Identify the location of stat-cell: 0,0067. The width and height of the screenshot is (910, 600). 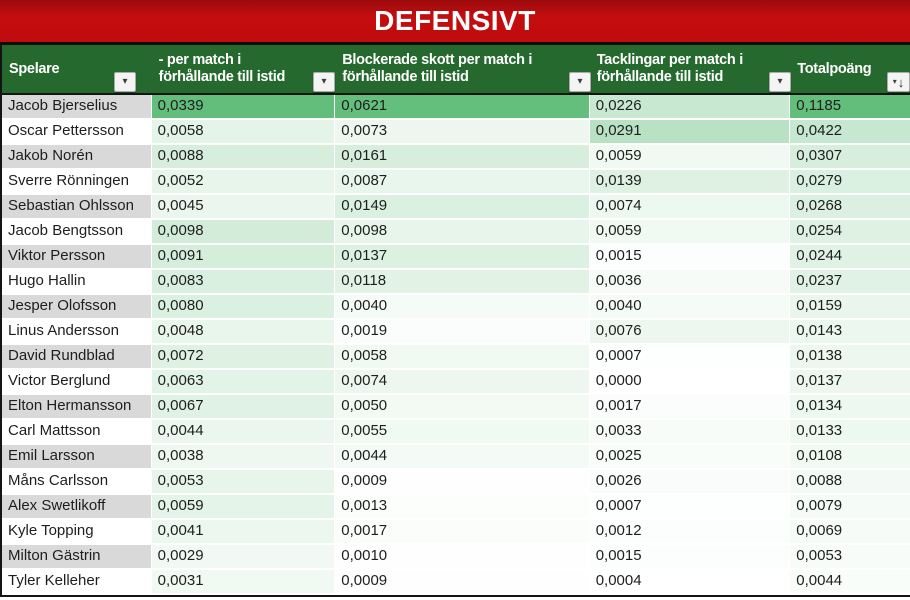
(243, 407).